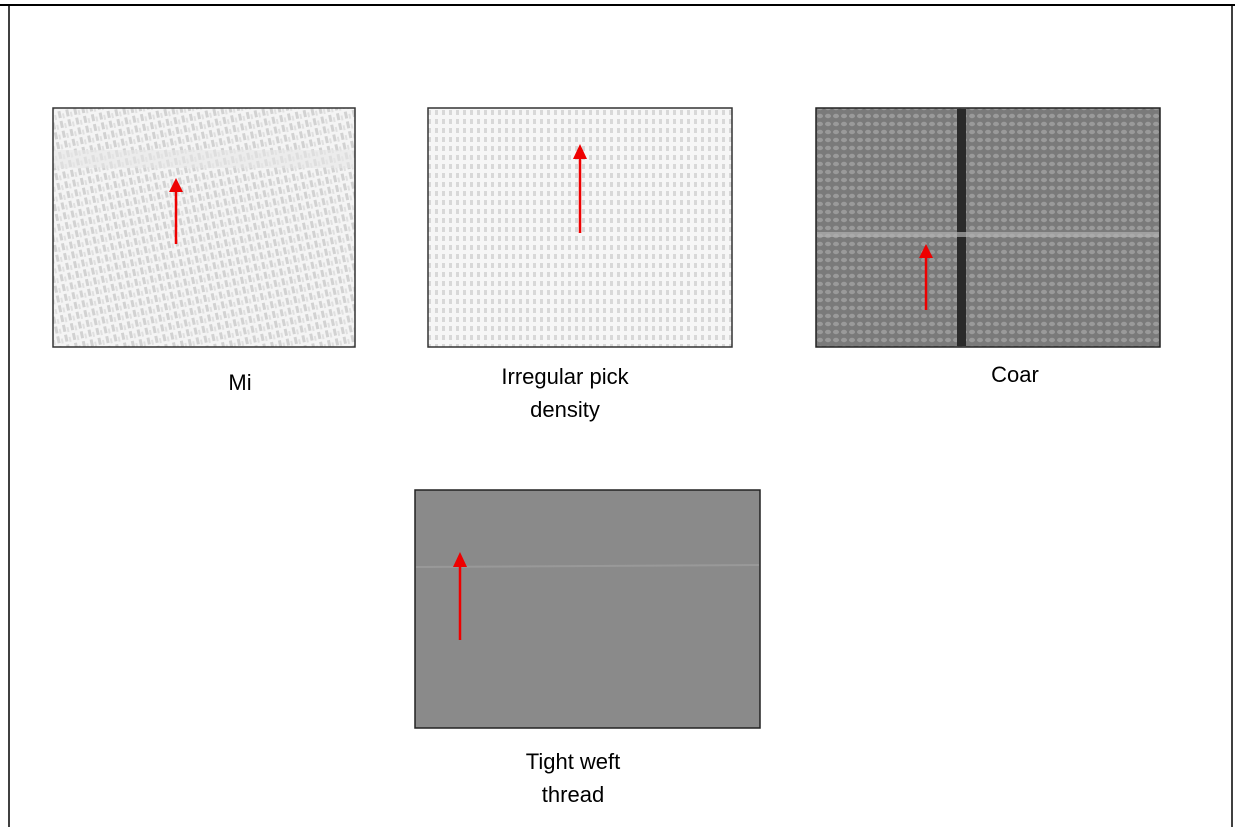 The width and height of the screenshot is (1235, 827). Describe the element at coordinates (1015, 374) in the screenshot. I see `caption: Coar` at that location.